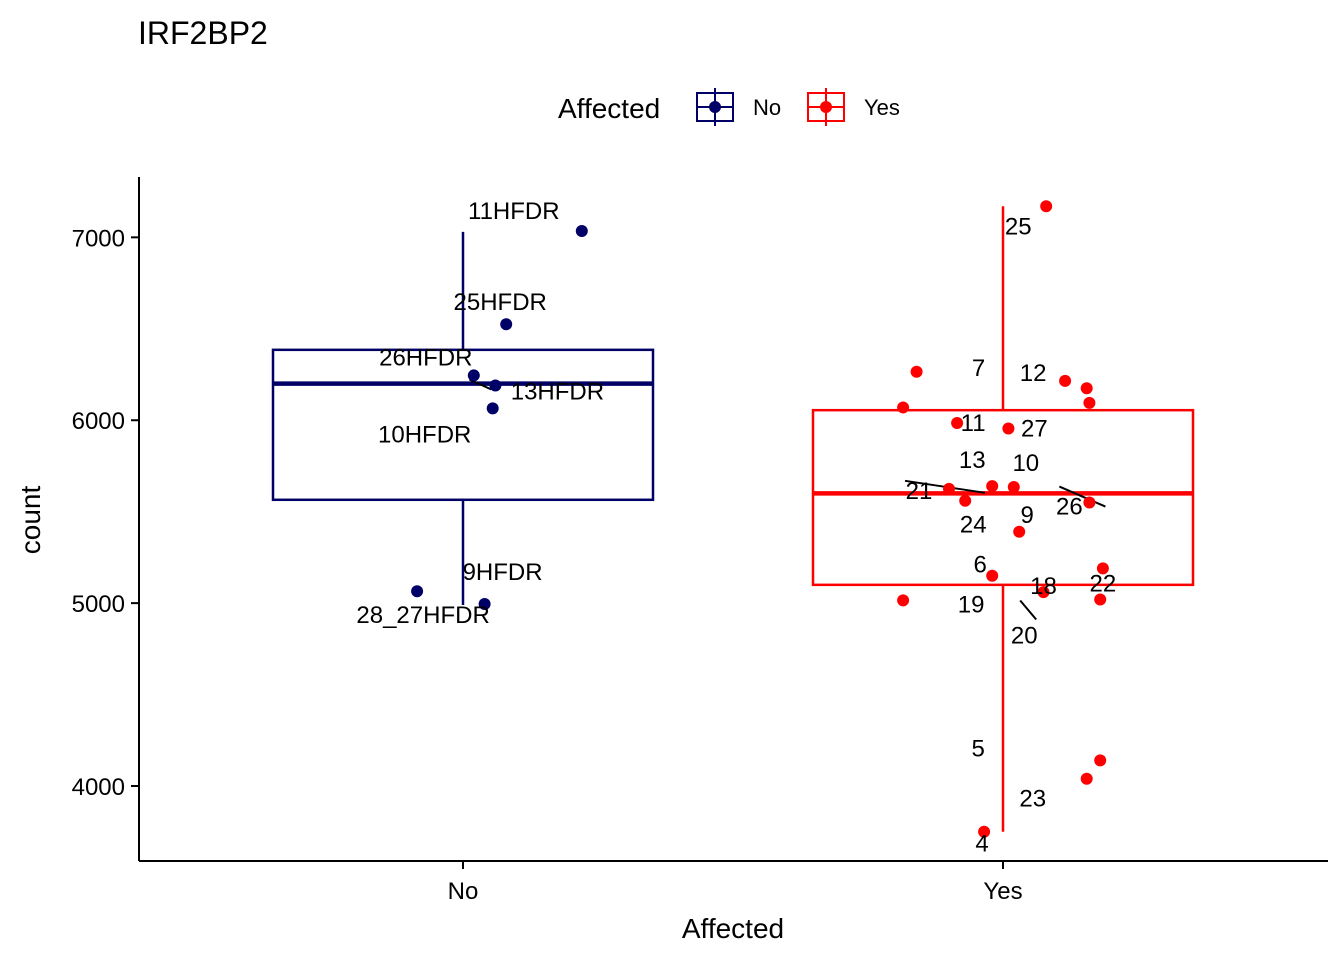  Describe the element at coordinates (514, 211) in the screenshot. I see `point-label-11hfdr: 11HFDR` at that location.